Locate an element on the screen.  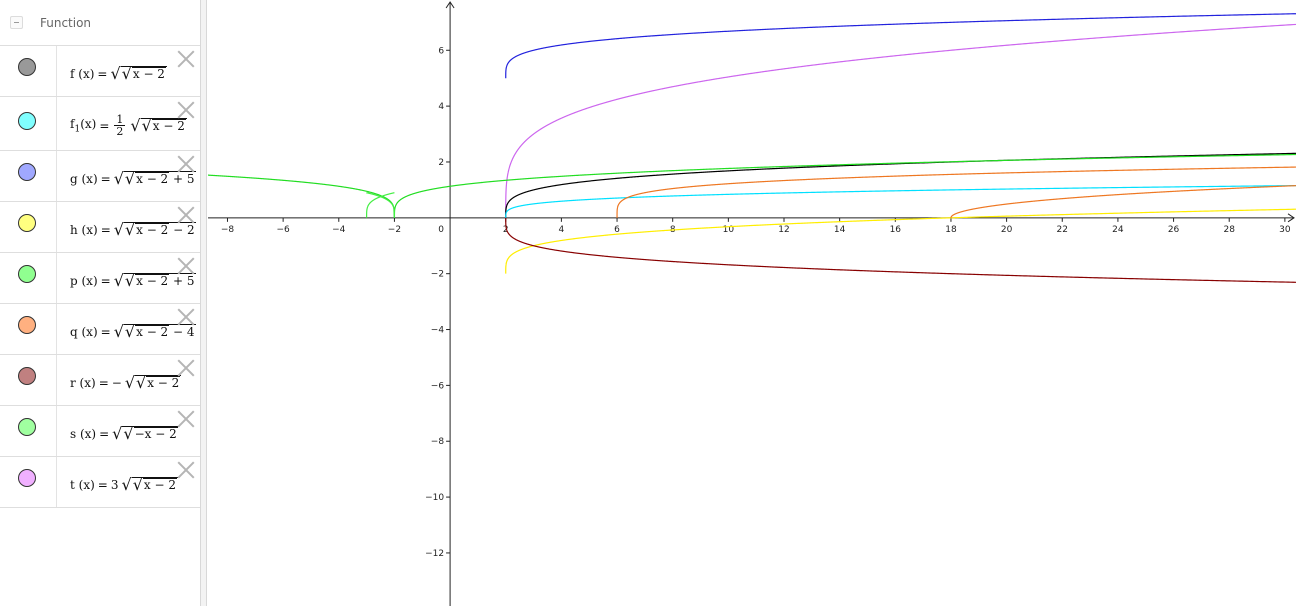
algebra-row-t: t (x) = 3 √ √ x − 2 is located at coordinates (100, 482).